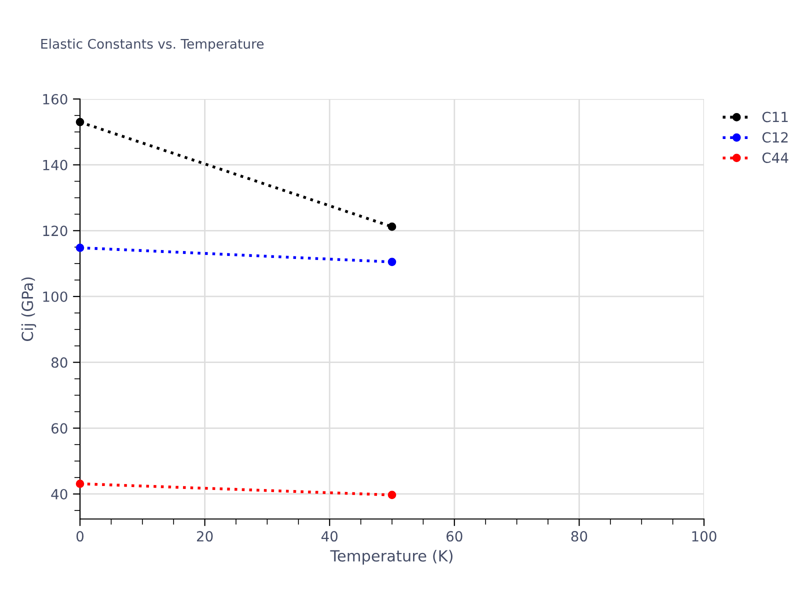 This screenshot has height=600, width=800. What do you see at coordinates (204, 536) in the screenshot?
I see `x-tick-label: 20` at bounding box center [204, 536].